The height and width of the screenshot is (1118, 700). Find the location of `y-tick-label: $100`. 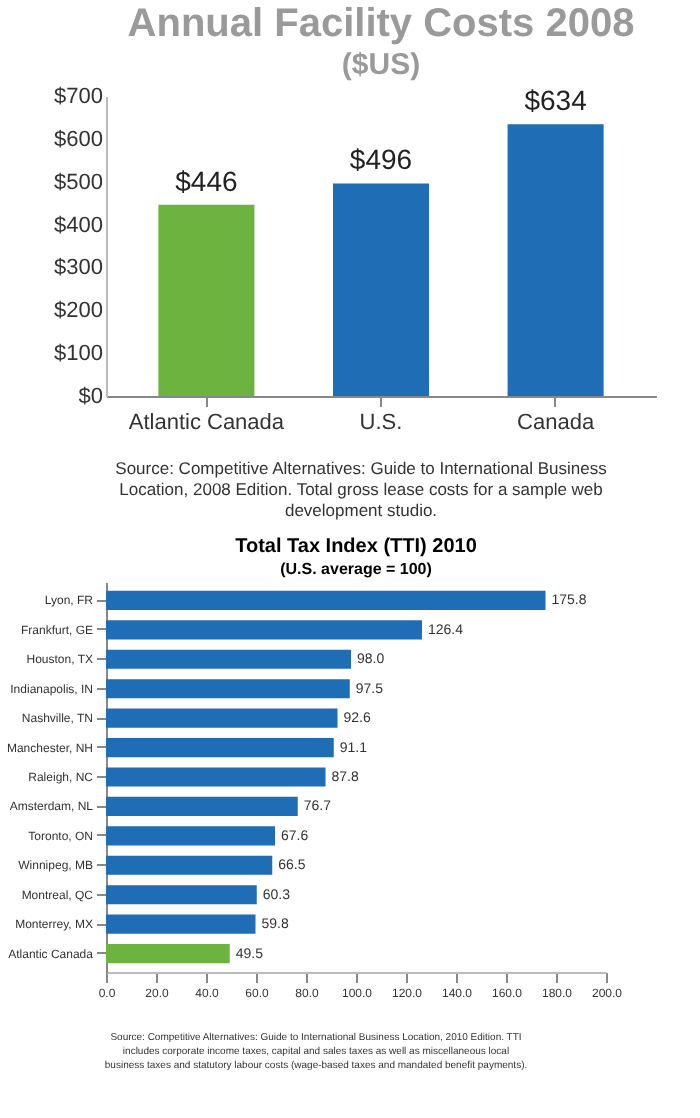

y-tick-label: $100 is located at coordinates (78, 354).